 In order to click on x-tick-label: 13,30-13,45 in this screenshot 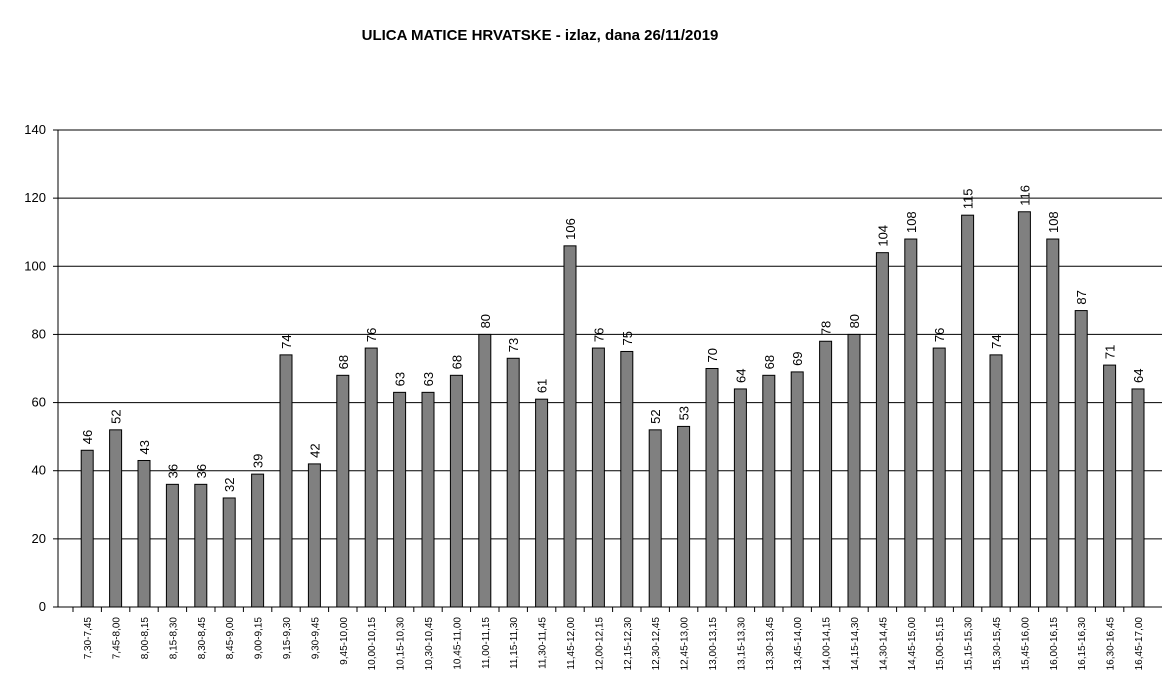, I will do `click(770, 644)`.